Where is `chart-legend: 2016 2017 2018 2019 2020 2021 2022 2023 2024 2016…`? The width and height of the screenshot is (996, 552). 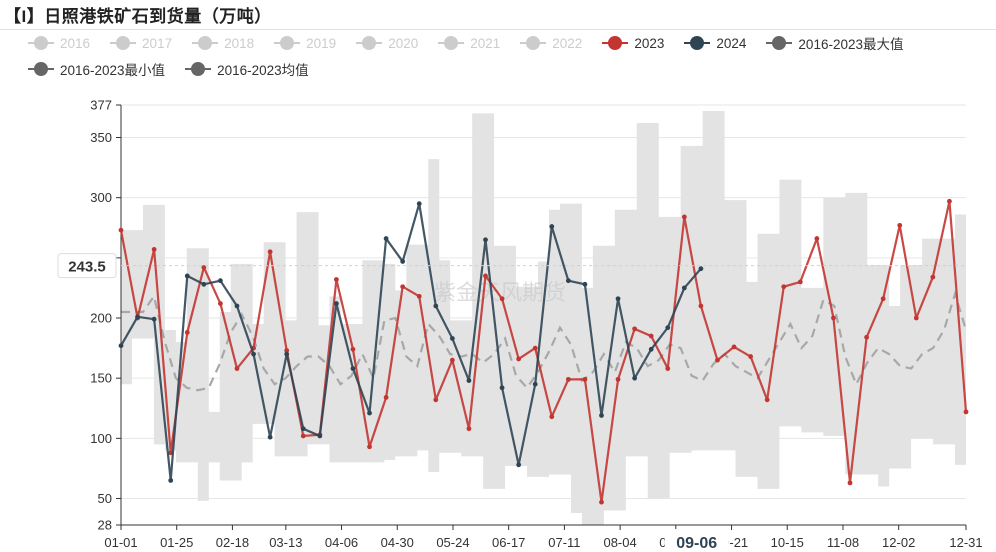 chart-legend: 2016 2017 2018 2019 2020 2021 2022 2023 2024 2016… is located at coordinates (503, 56).